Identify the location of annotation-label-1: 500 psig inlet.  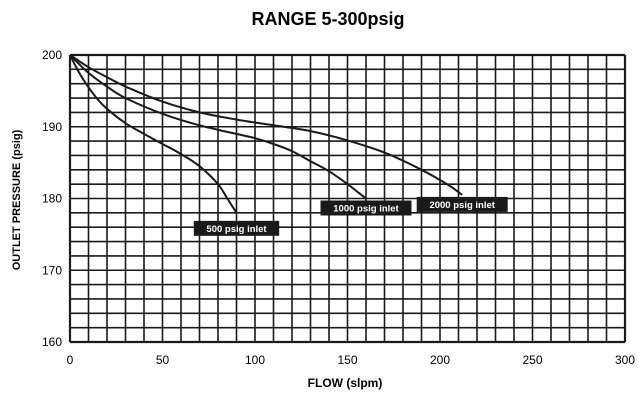
(236, 228).